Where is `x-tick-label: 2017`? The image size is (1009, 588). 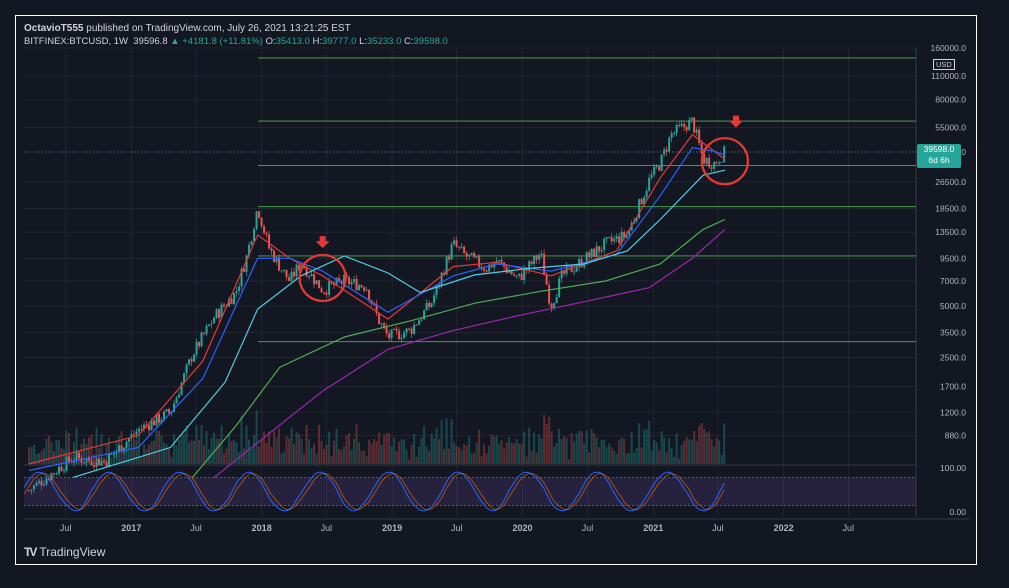 x-tick-label: 2017 is located at coordinates (131, 528).